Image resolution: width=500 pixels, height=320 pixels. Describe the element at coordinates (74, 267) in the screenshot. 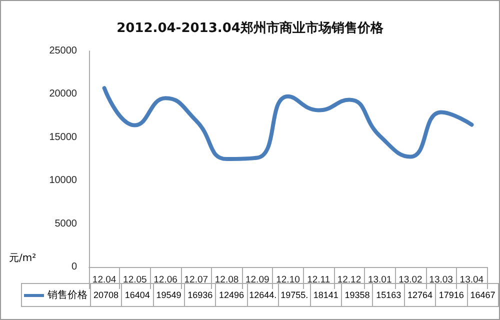

I see `y-tick-label: 0` at that location.